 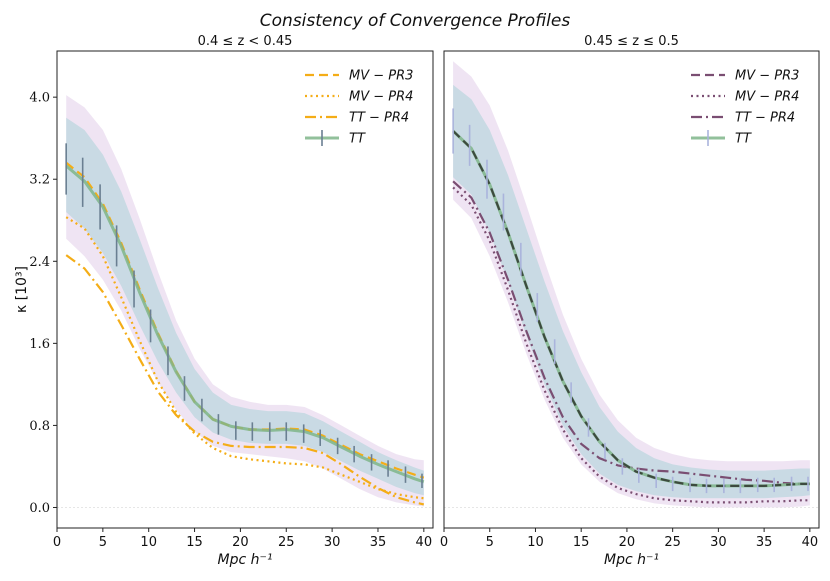 I want to click on y-tick-label: 1.6, so click(x=39, y=344).